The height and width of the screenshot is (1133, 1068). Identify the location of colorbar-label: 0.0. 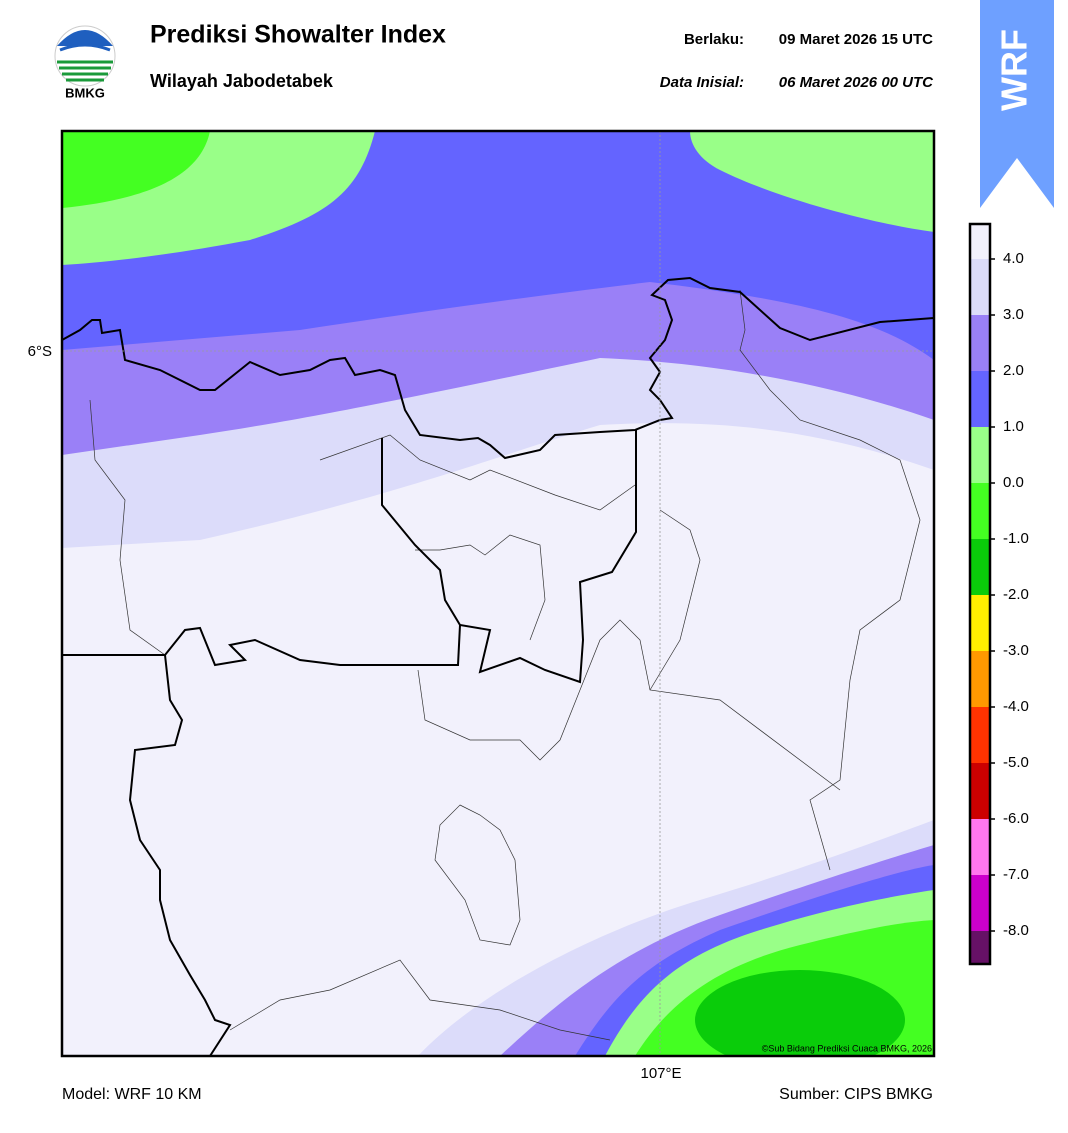
(1013, 482).